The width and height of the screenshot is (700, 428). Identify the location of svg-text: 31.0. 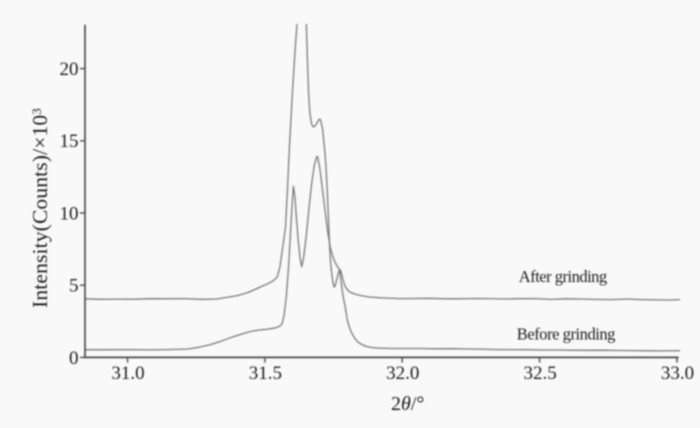
(127, 373).